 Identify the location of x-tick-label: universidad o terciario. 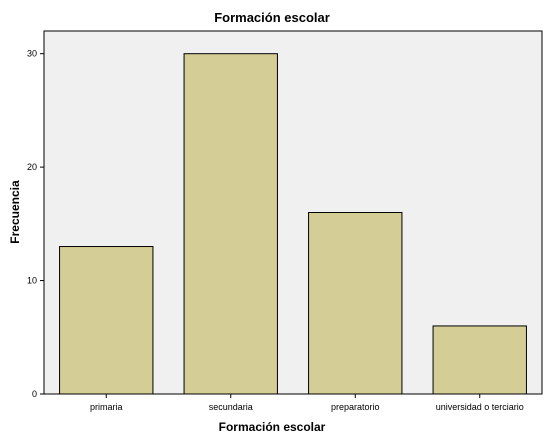
(480, 407).